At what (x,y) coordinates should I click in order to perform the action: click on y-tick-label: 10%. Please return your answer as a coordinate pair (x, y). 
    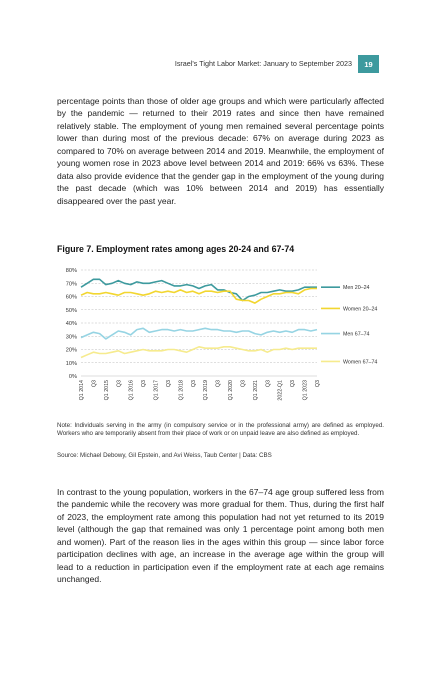
    Looking at the image, I should click on (71, 364).